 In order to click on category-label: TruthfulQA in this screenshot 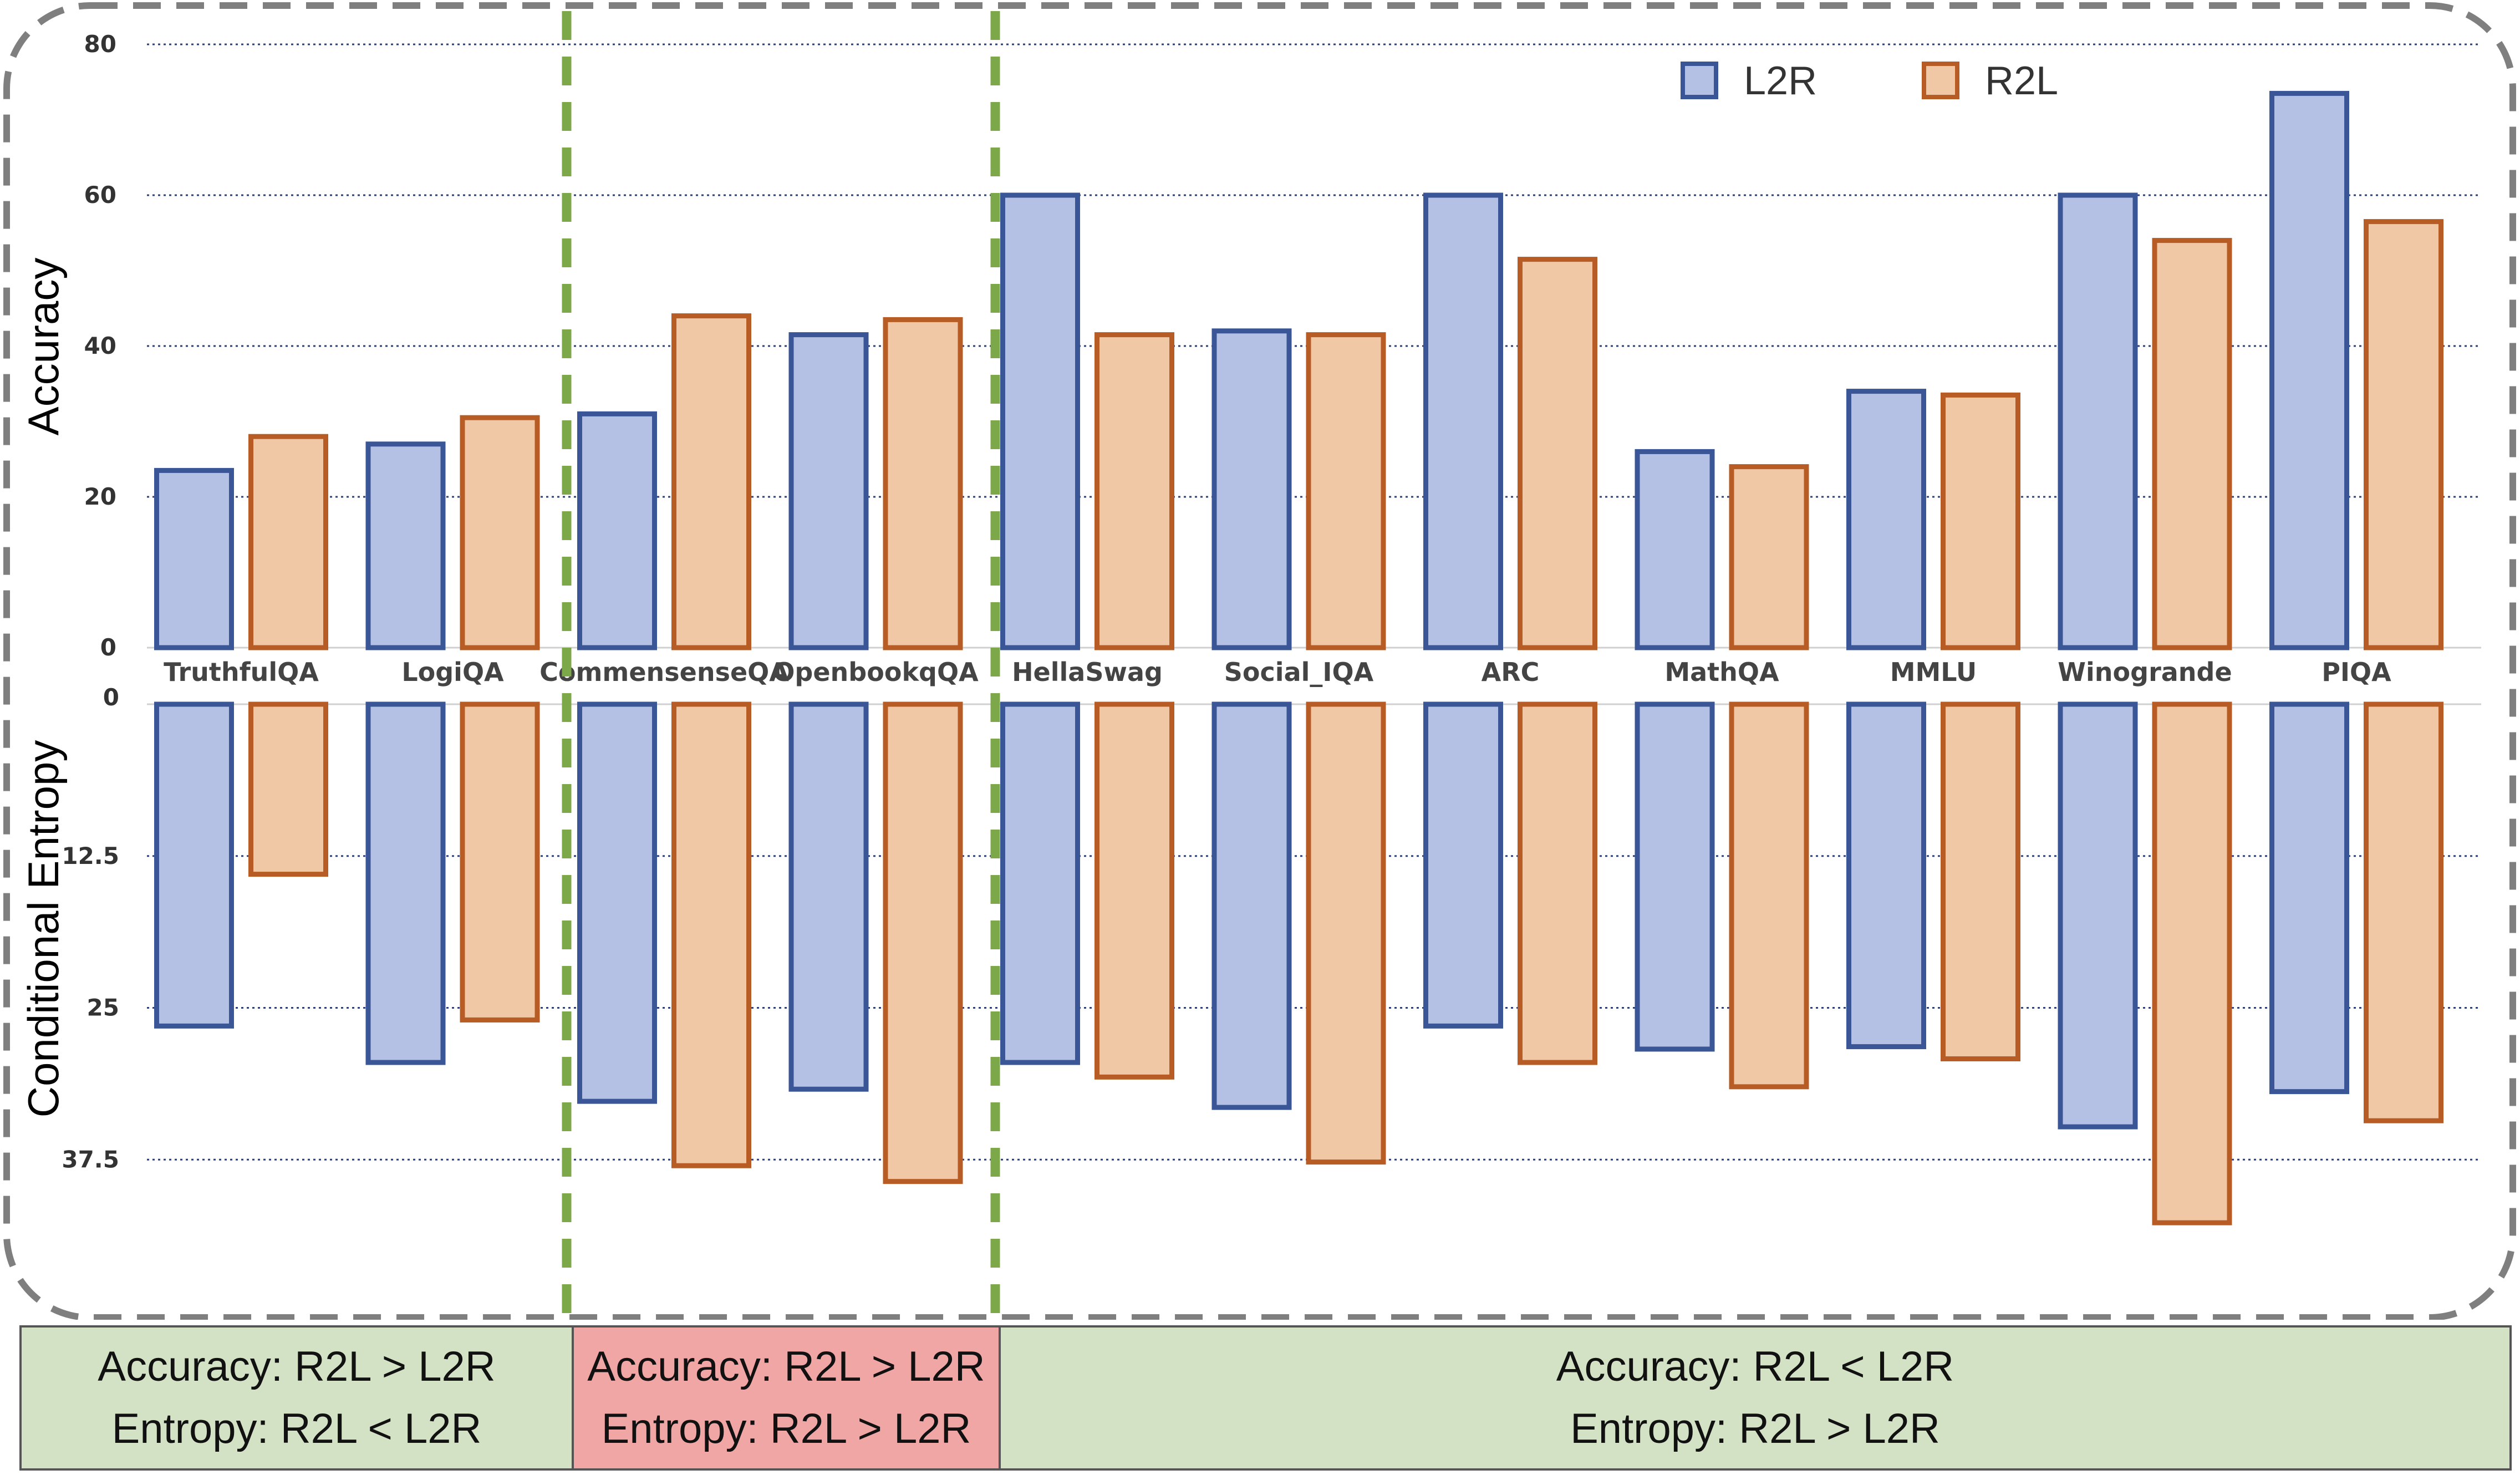, I will do `click(242, 672)`.